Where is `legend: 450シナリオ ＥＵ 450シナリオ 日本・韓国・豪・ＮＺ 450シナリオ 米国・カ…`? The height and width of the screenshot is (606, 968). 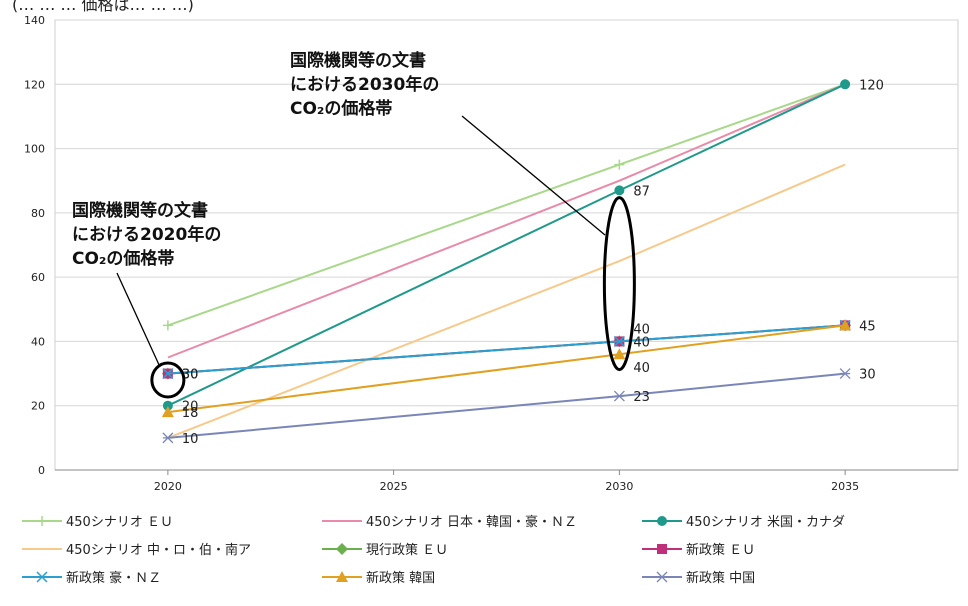 legend: 450シナリオ ＥＵ 450シナリオ 日本・韓国・豪・ＮＺ 450シナリオ 米国・カ… is located at coordinates (433, 550).